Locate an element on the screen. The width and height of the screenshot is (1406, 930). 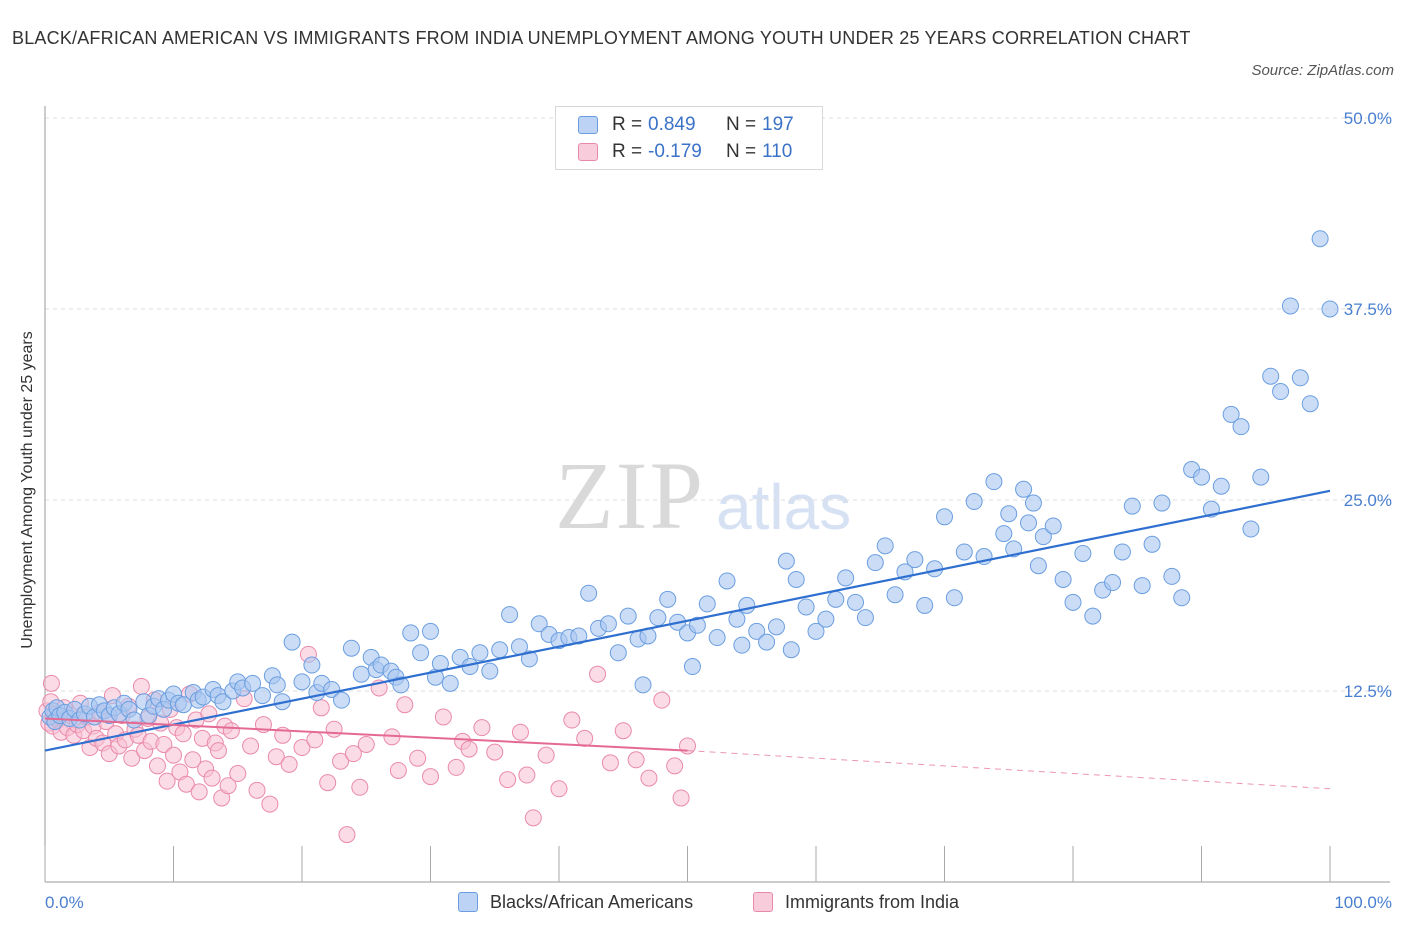
y-tick-label: 12.5% is located at coordinates (1368, 691).